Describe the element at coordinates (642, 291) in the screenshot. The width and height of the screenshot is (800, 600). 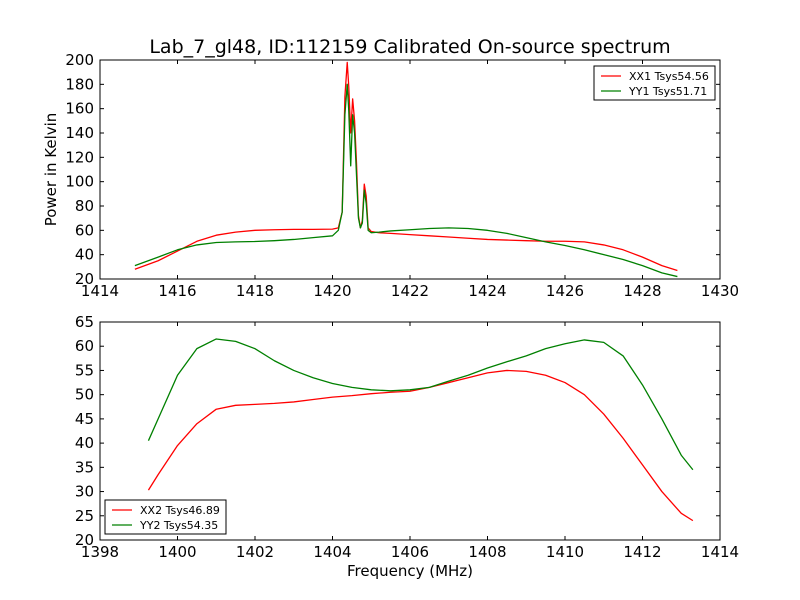
I see `x-tick-label: 1428` at that location.